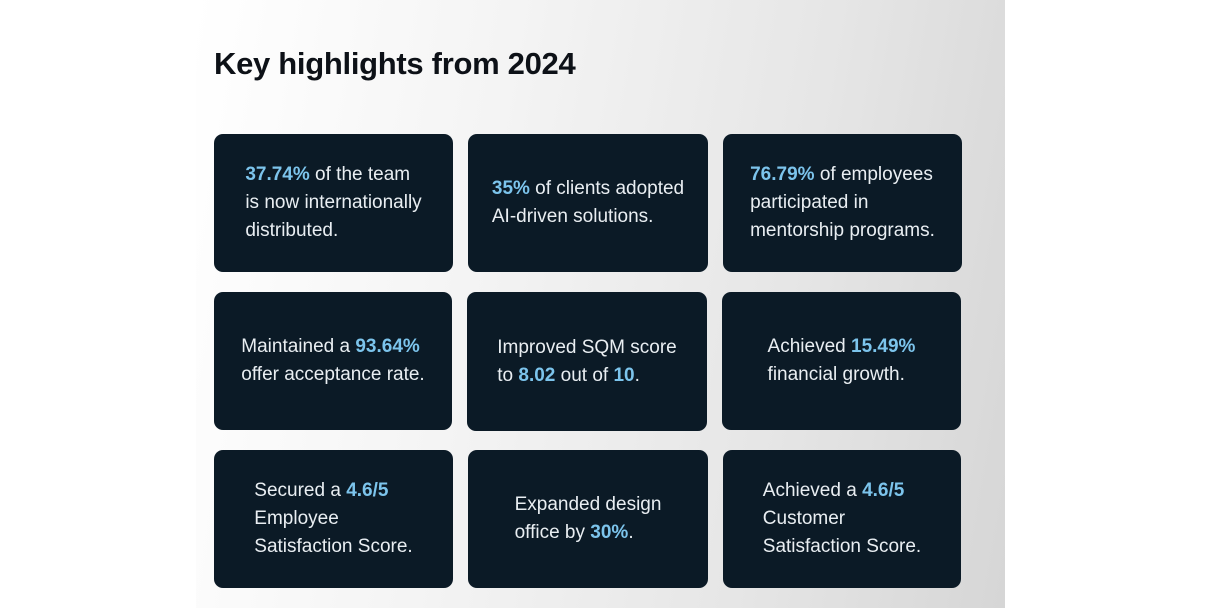 Image resolution: width=1220 pixels, height=608 pixels. I want to click on card-text-run: Maintained a, so click(298, 346).